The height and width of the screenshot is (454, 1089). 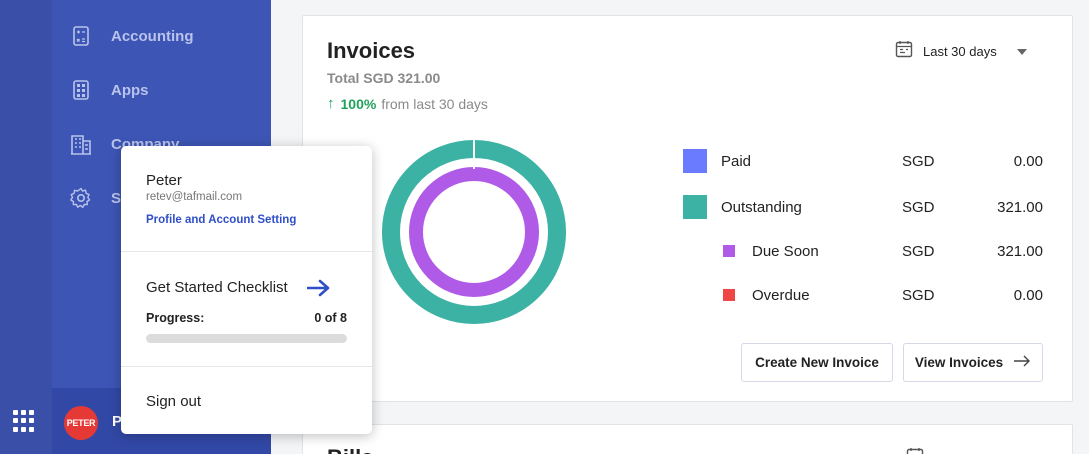 What do you see at coordinates (161, 90) in the screenshot?
I see `sidebar-item-apps: Apps` at bounding box center [161, 90].